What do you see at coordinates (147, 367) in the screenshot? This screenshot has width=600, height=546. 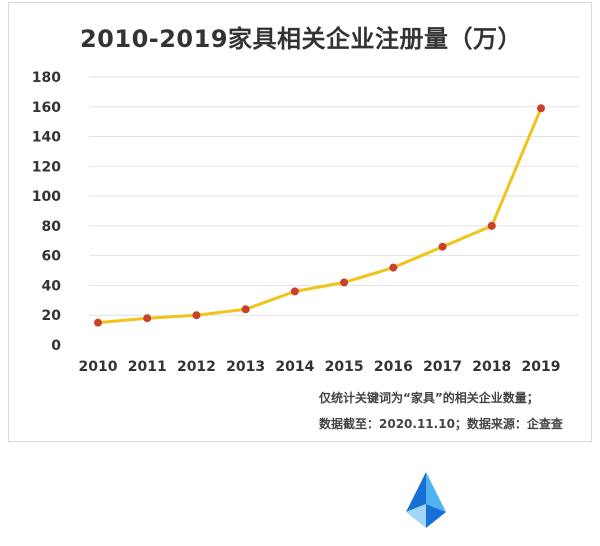 I see `x-tick-label: 2011` at bounding box center [147, 367].